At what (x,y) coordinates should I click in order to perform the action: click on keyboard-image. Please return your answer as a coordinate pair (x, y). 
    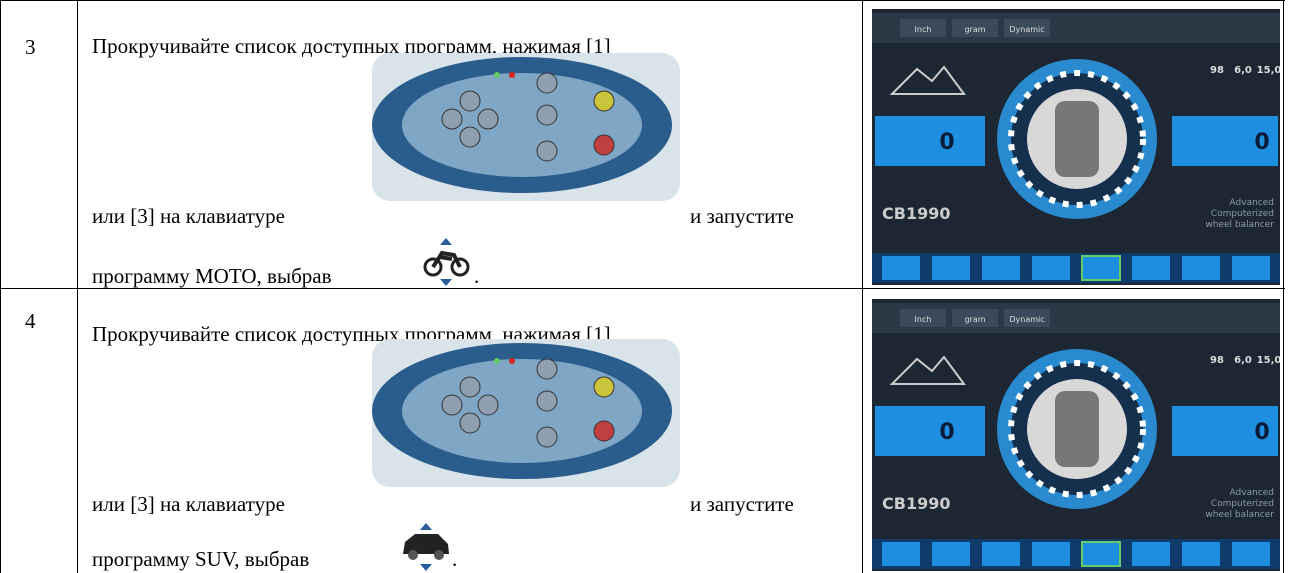
    Looking at the image, I should click on (526, 413).